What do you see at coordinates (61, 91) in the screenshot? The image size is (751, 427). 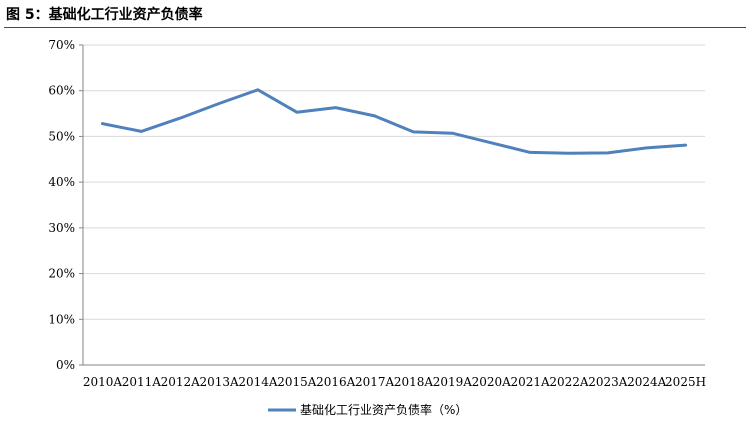 I see `y-tick-label: 60%` at bounding box center [61, 91].